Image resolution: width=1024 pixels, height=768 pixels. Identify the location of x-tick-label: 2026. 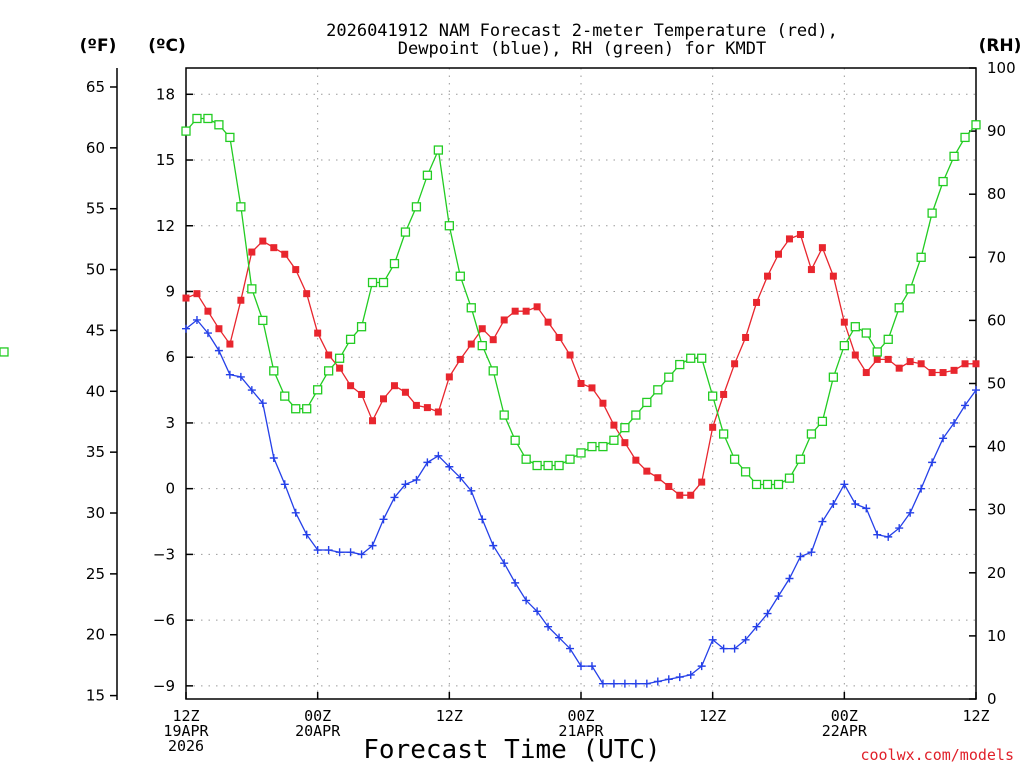
(186, 746).